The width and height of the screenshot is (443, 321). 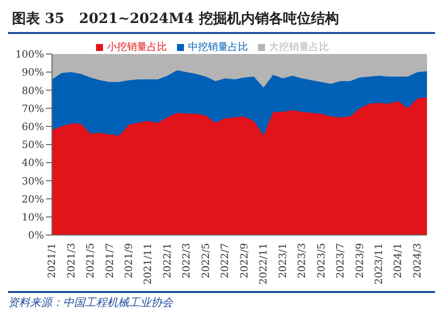 What do you see at coordinates (283, 260) in the screenshot?
I see `x-tick-label: 2023/1` at bounding box center [283, 260].